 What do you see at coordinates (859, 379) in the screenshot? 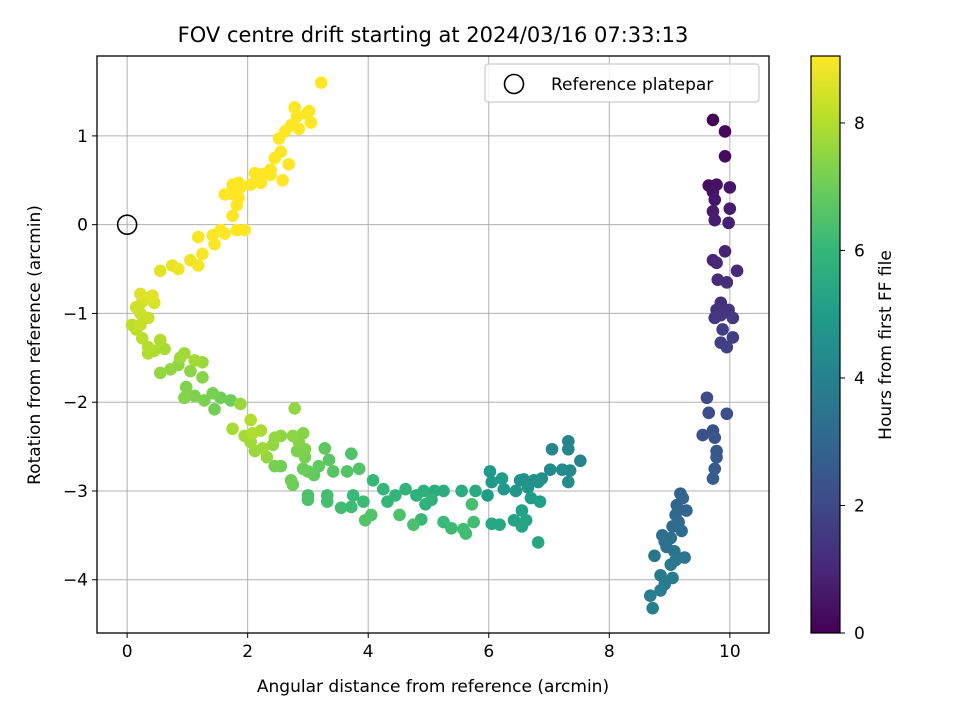
I see `colorbar-tick-label: 4` at bounding box center [859, 379].